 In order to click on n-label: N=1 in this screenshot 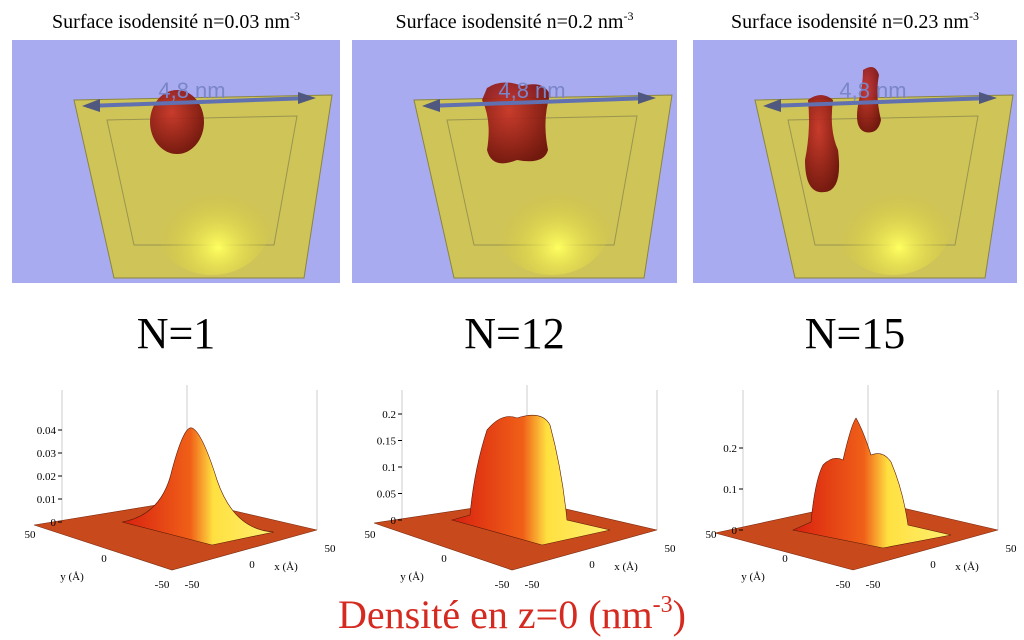, I will do `click(176, 333)`.